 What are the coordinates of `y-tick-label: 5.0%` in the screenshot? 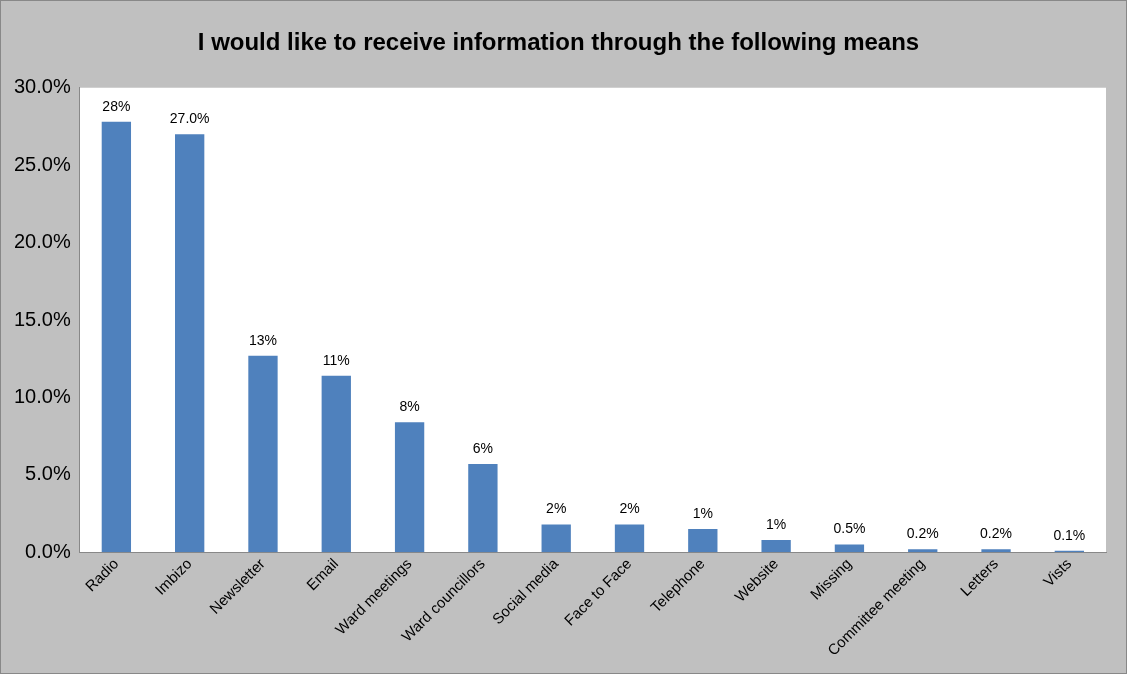 It's located at (48, 473).